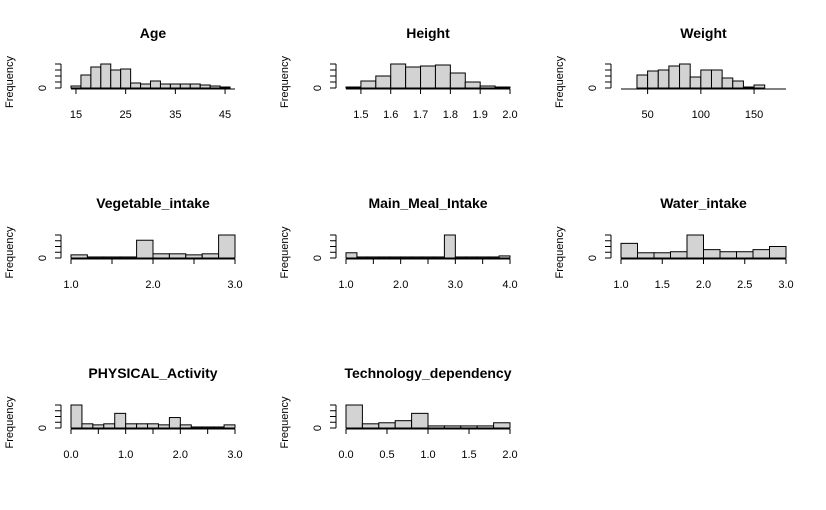 The height and width of the screenshot is (510, 826). What do you see at coordinates (285, 82) in the screenshot?
I see `height-y-axis-label: Frequency` at bounding box center [285, 82].